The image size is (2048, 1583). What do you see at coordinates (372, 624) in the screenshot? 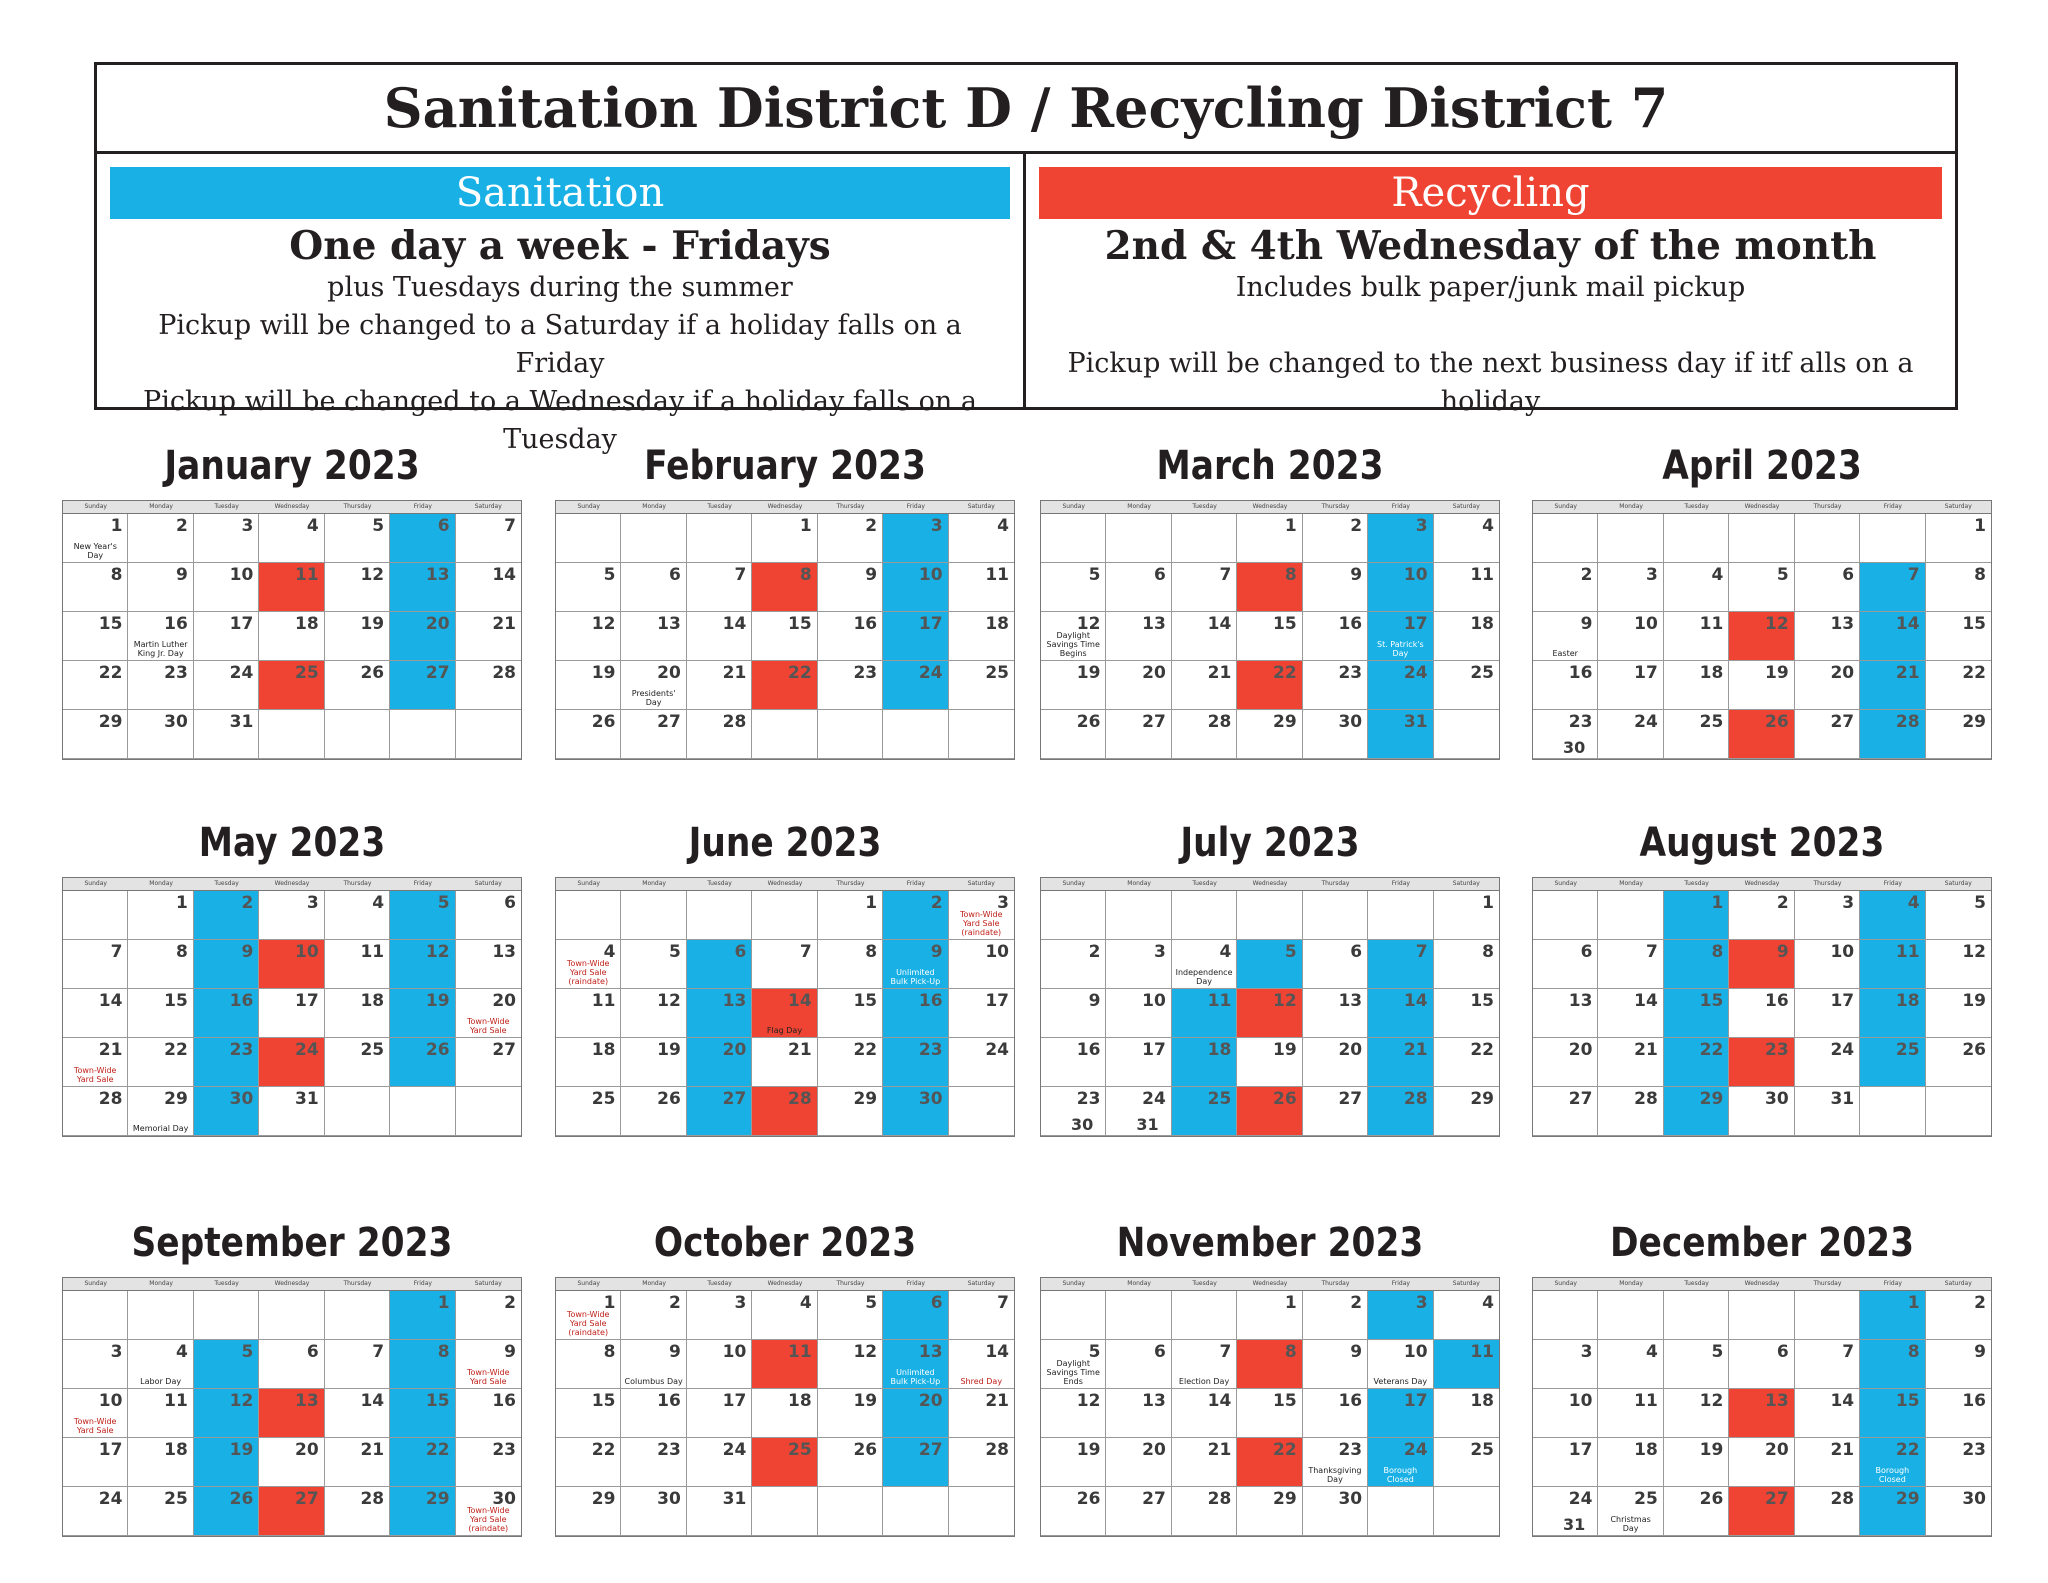
I see `day-number: 19` at bounding box center [372, 624].